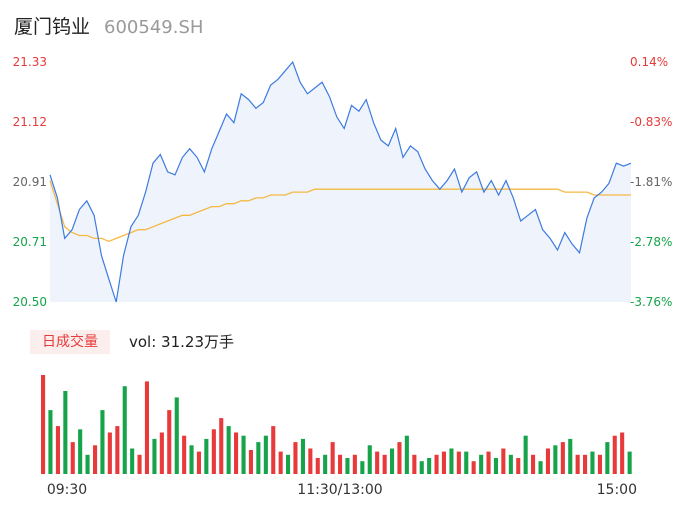  I want to click on volume-tag: 日成交量, so click(70, 342).